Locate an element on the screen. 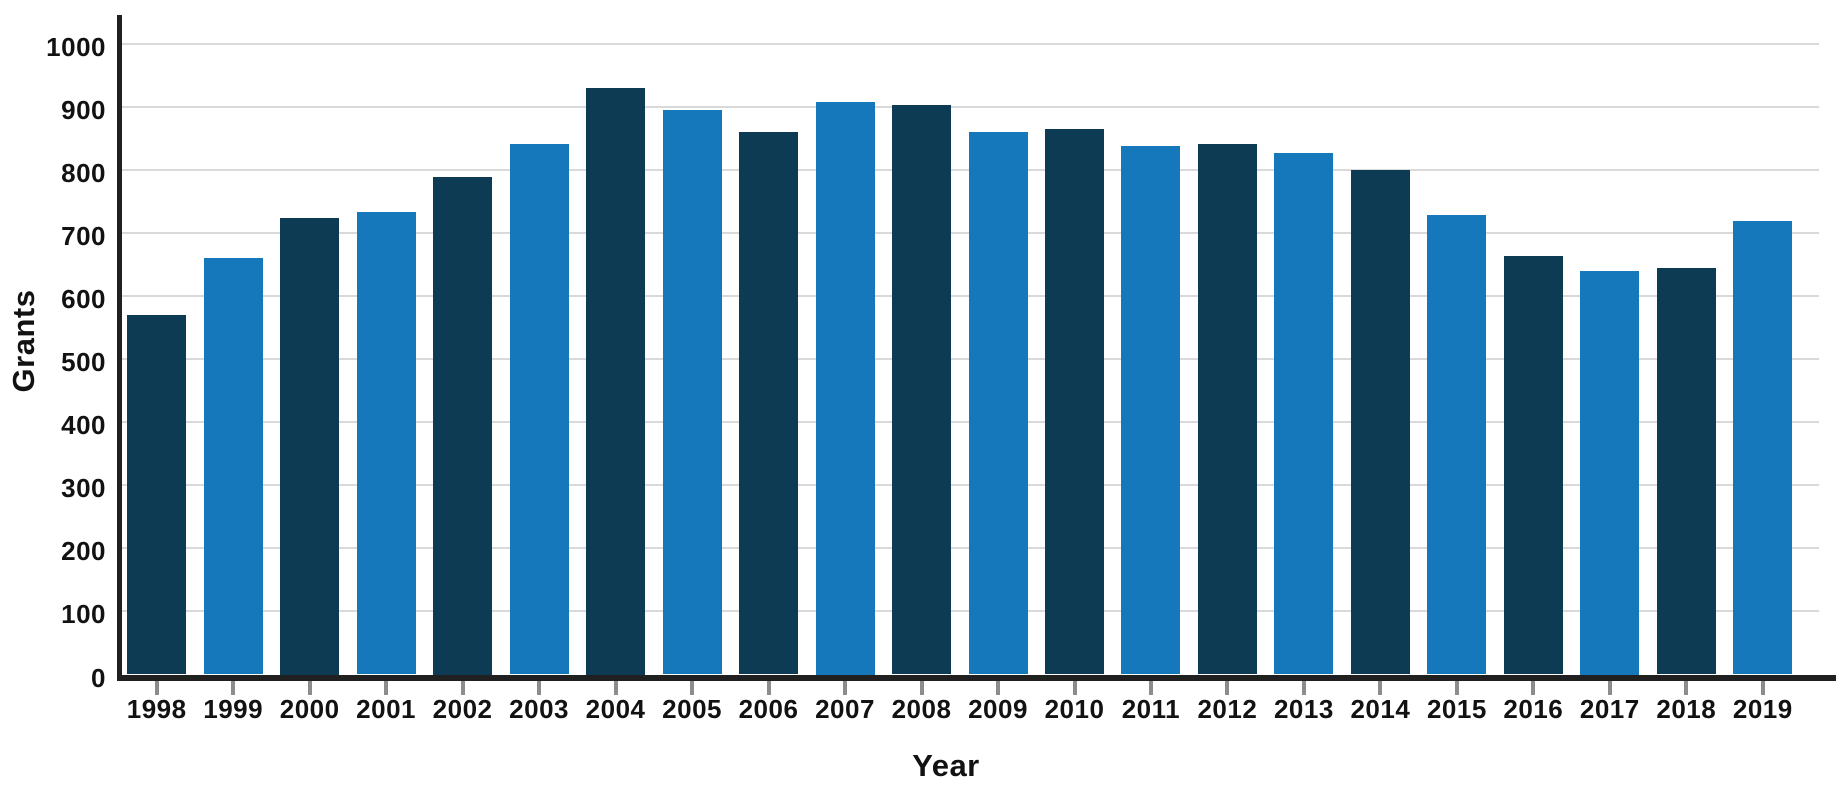 The height and width of the screenshot is (794, 1836). y-axis-line is located at coordinates (119, 348).